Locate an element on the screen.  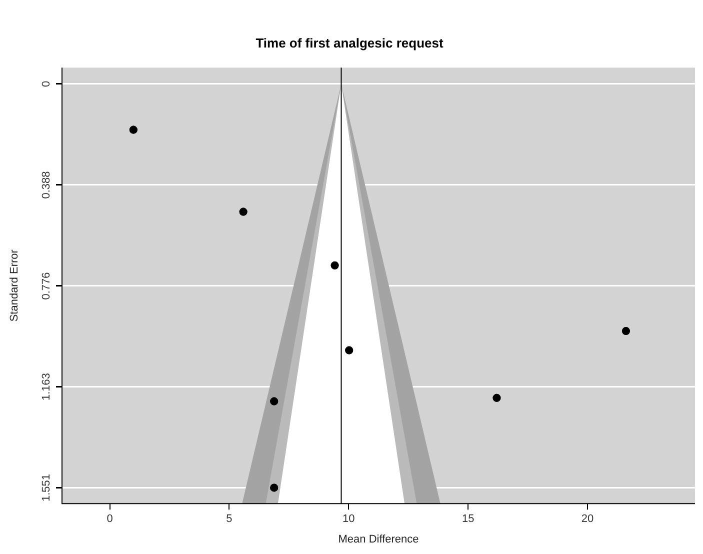
y-tick-label: 0.388 is located at coordinates (46, 185).